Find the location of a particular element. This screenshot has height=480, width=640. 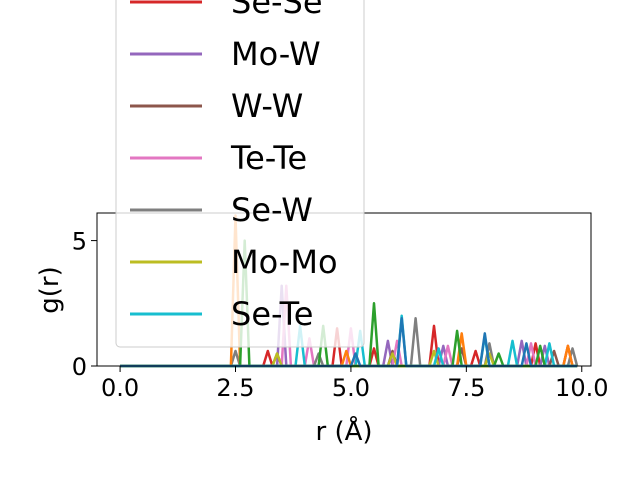

y-axis-label: g(r) is located at coordinates (50, 289).